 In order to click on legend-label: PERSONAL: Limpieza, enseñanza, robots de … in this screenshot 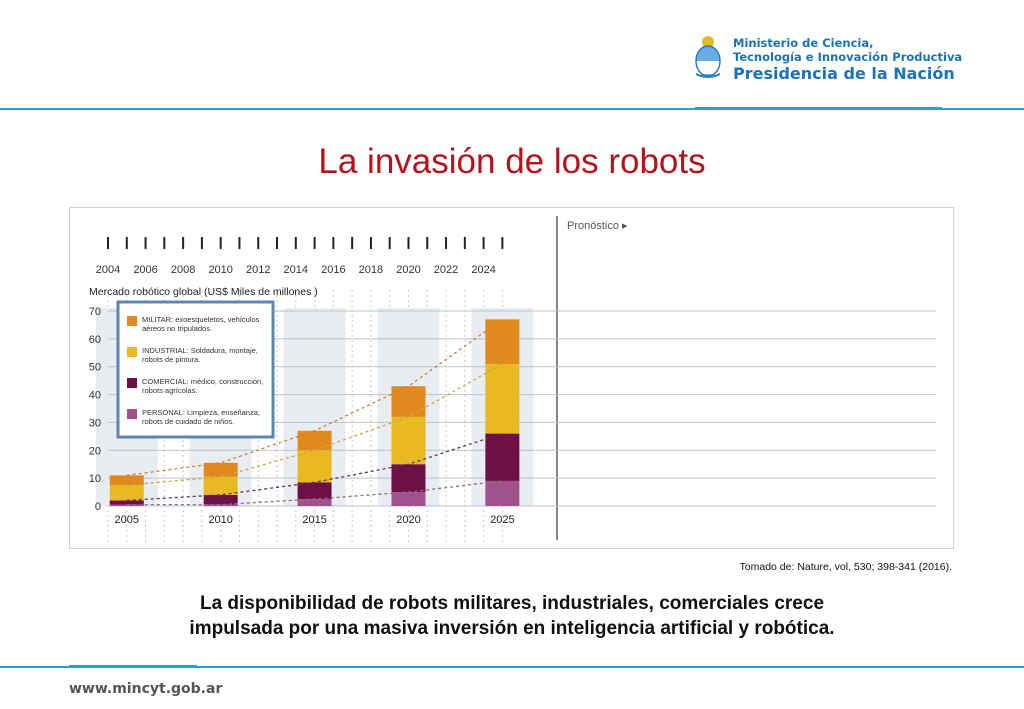, I will do `click(201, 417)`.